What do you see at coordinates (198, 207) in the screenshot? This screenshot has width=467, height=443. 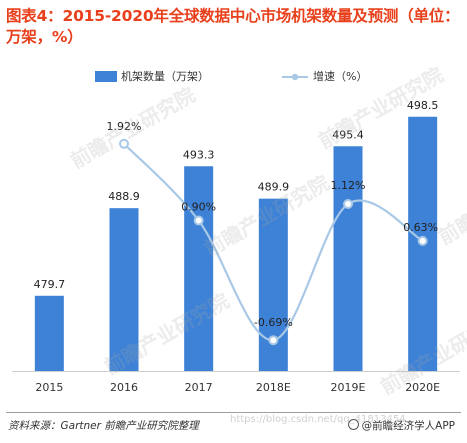 I see `growth-label-2017: 0.90%` at bounding box center [198, 207].